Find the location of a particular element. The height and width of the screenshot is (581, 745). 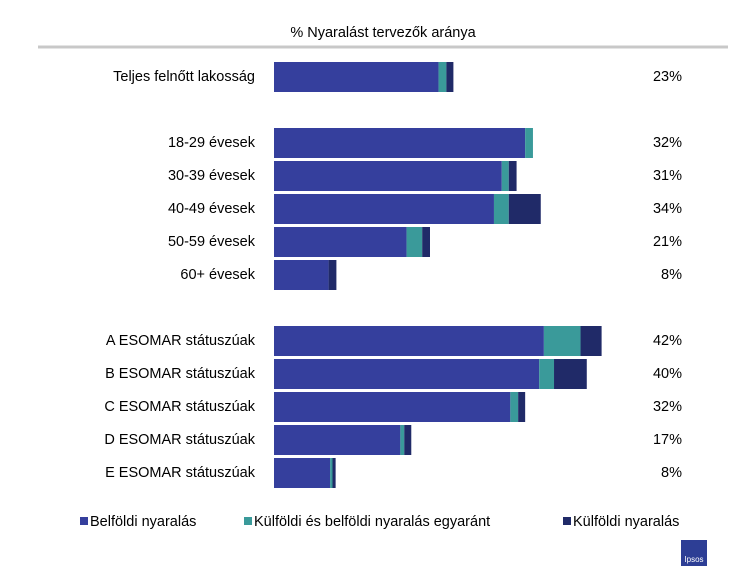

category-label: A ESOMAR státuszúak is located at coordinates (181, 341).